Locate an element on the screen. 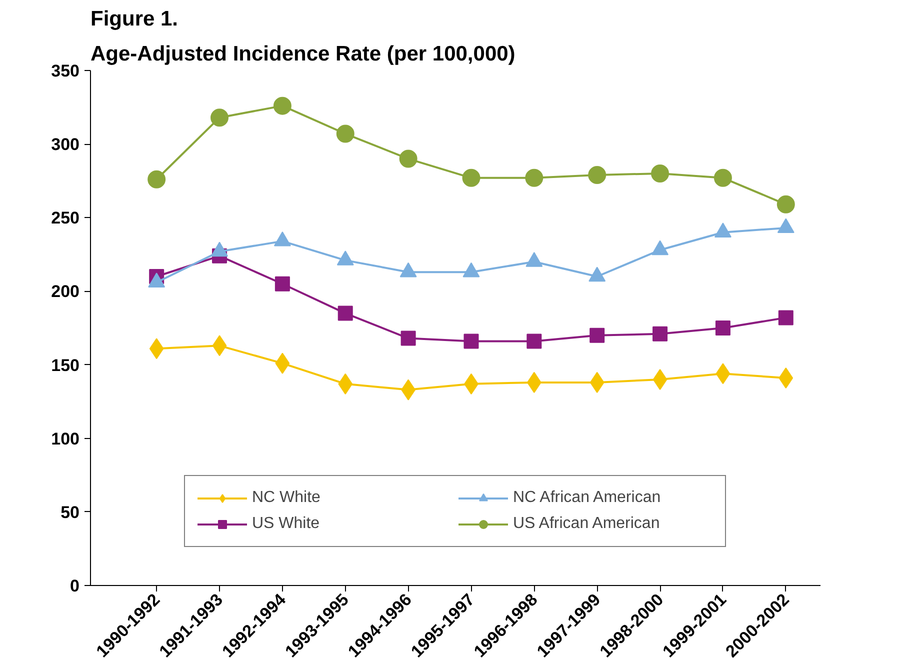 The width and height of the screenshot is (911, 671). y-tick-label: 150 is located at coordinates (65, 365).